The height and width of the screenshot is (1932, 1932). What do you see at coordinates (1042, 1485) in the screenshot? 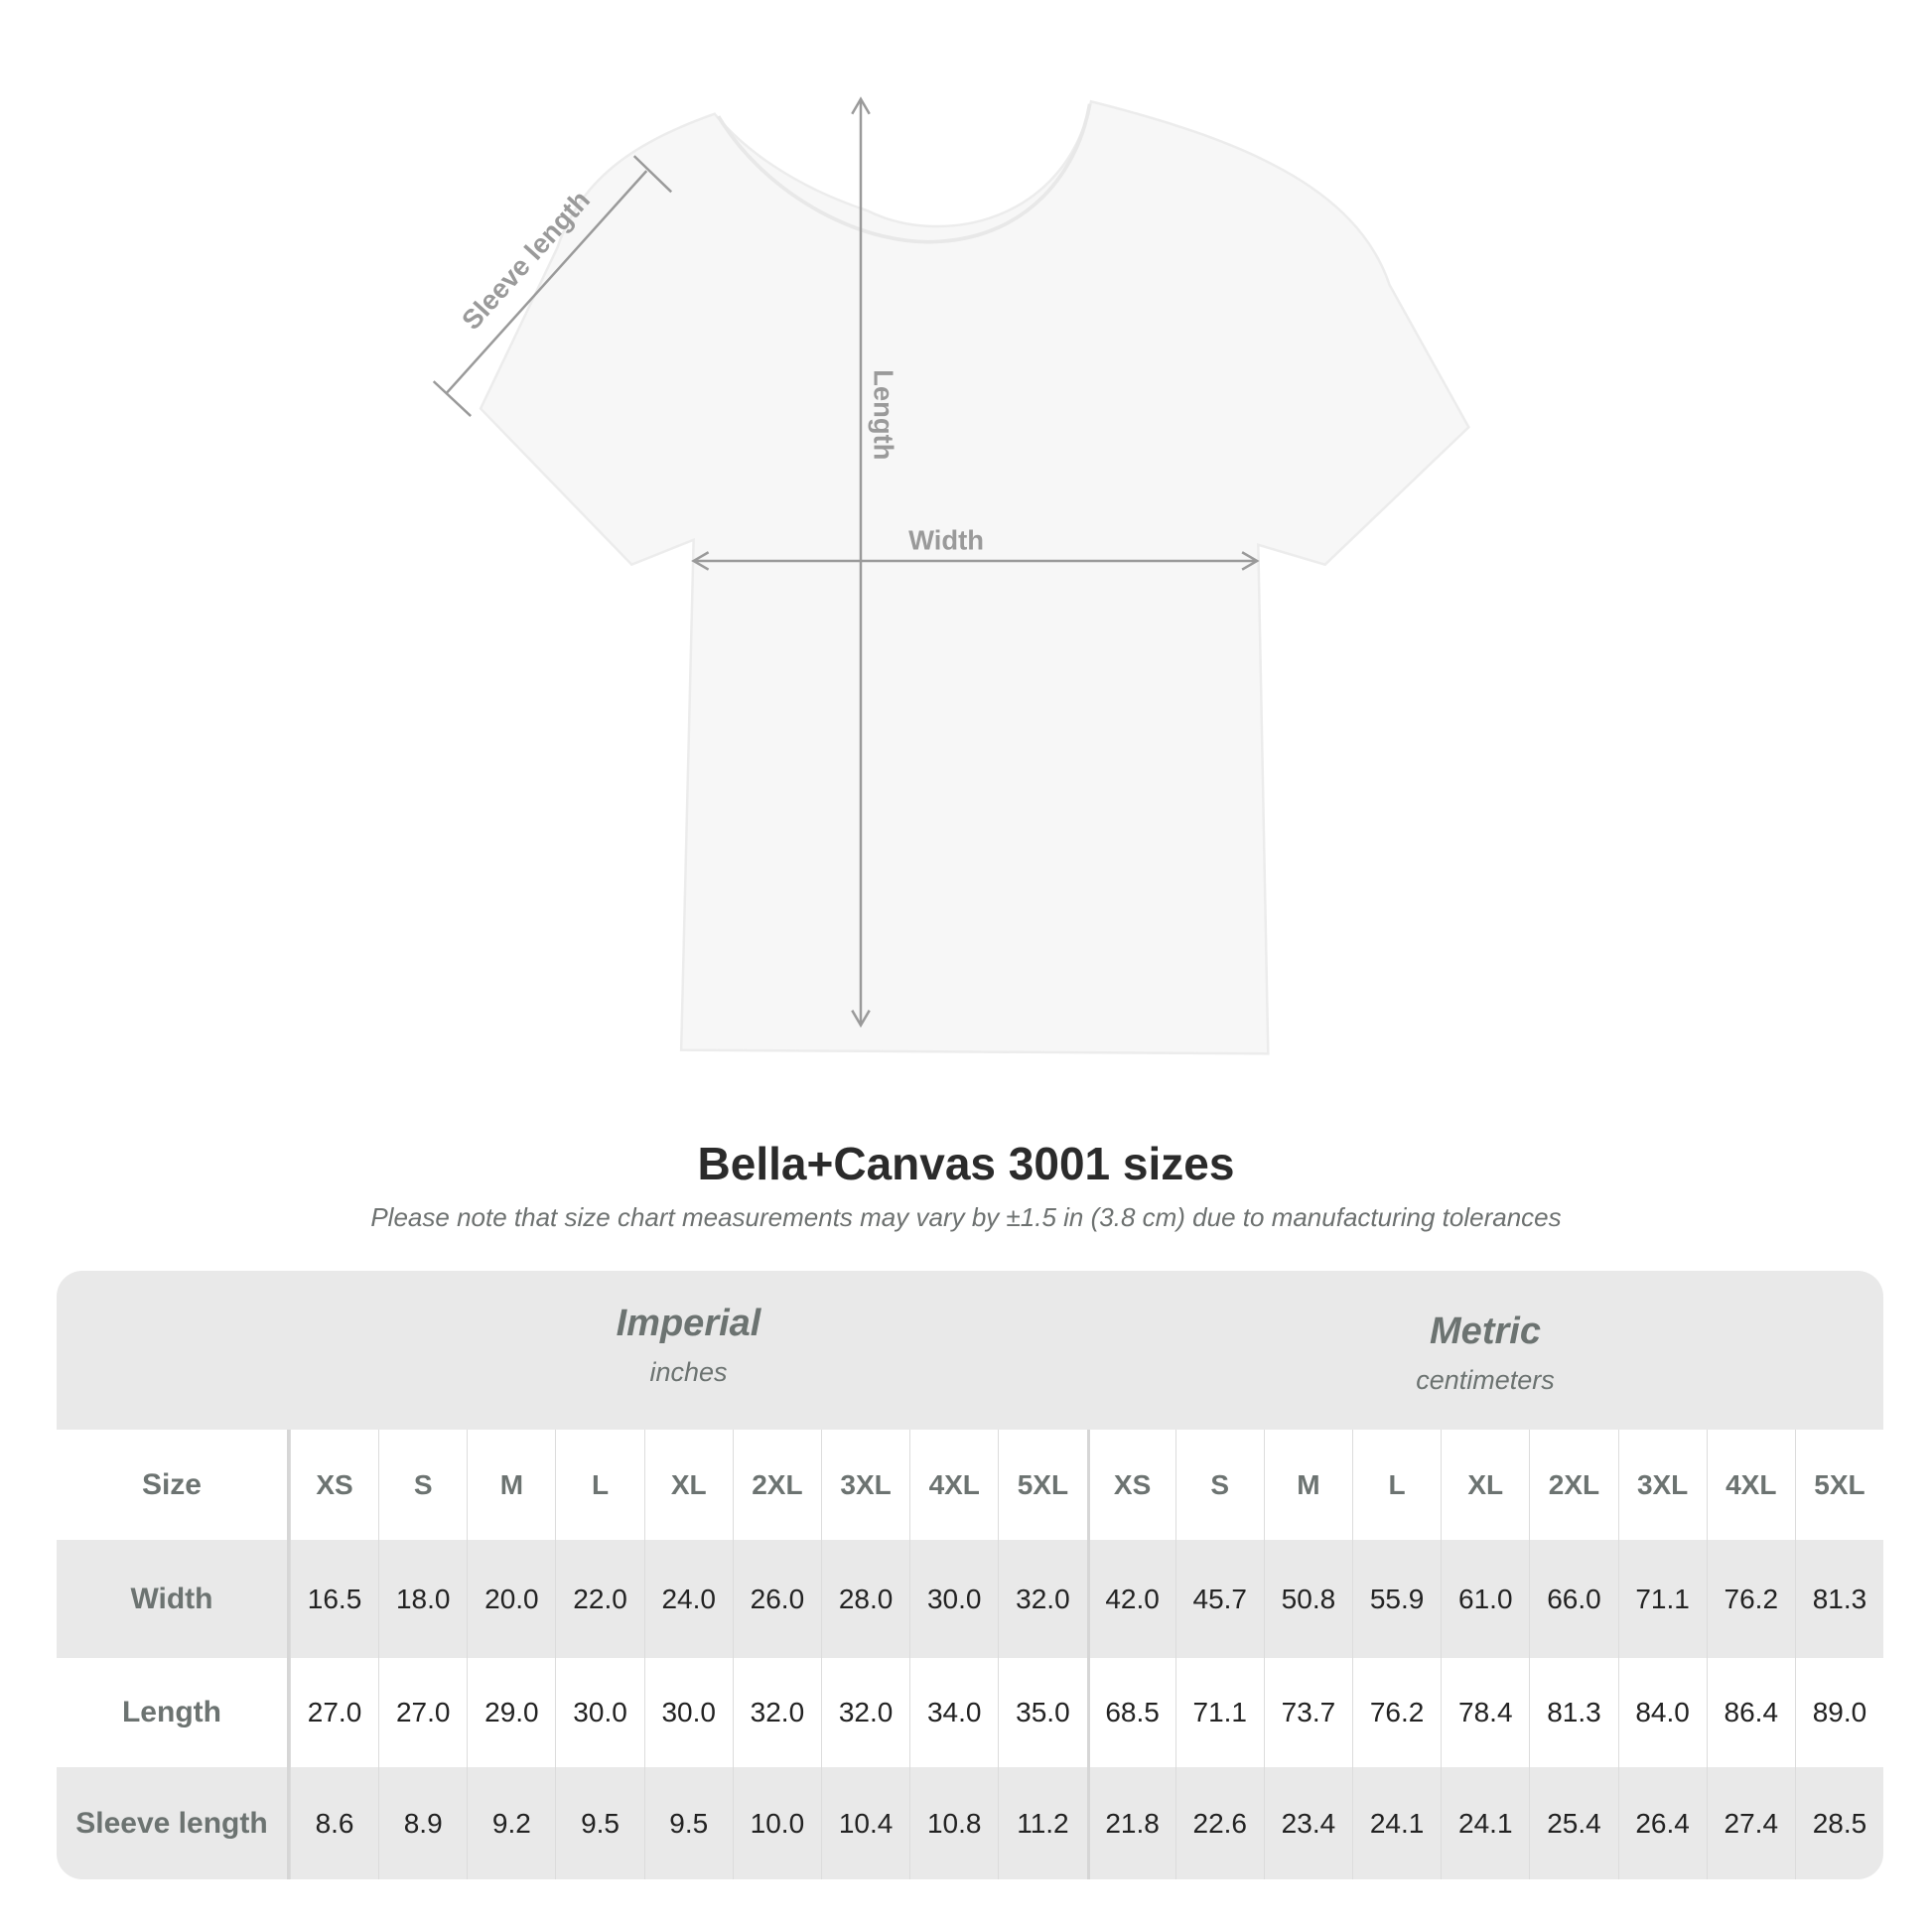
I see `size-header-imperial: 5XL` at bounding box center [1042, 1485].